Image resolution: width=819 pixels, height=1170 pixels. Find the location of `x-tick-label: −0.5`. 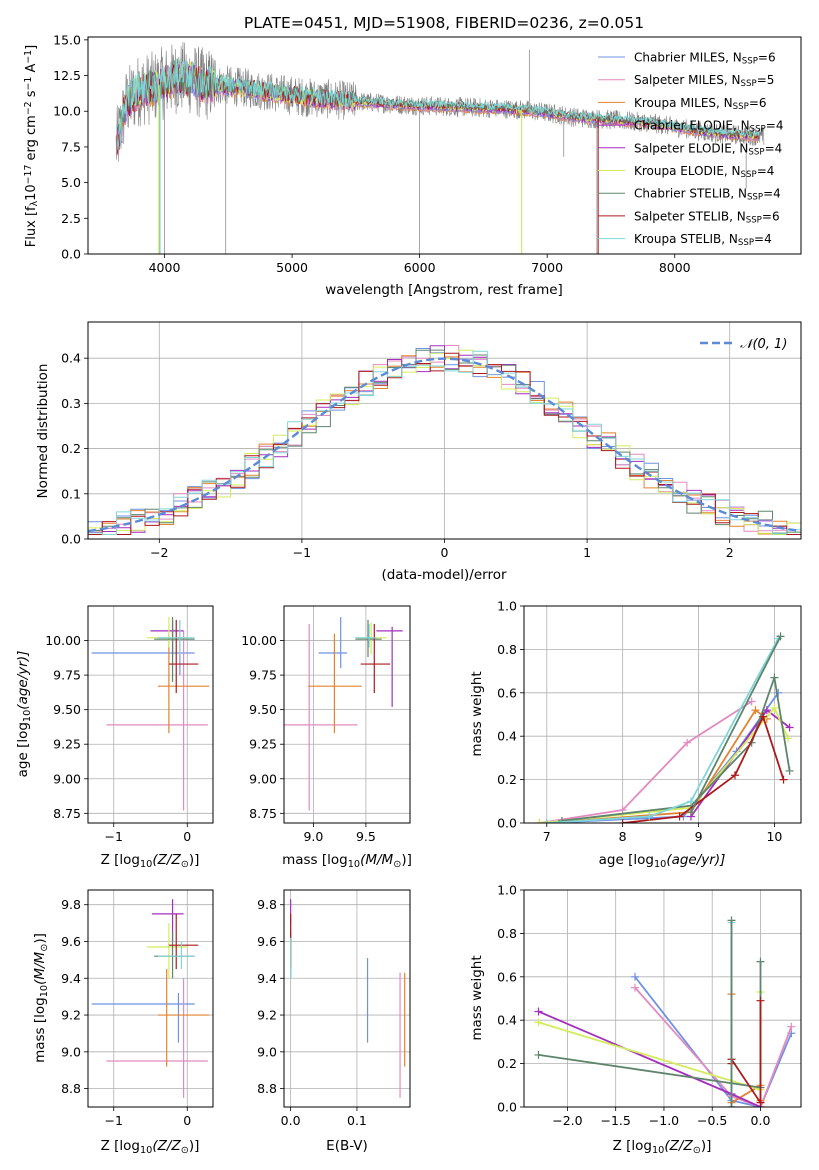

x-tick-label: −0.5 is located at coordinates (712, 1120).